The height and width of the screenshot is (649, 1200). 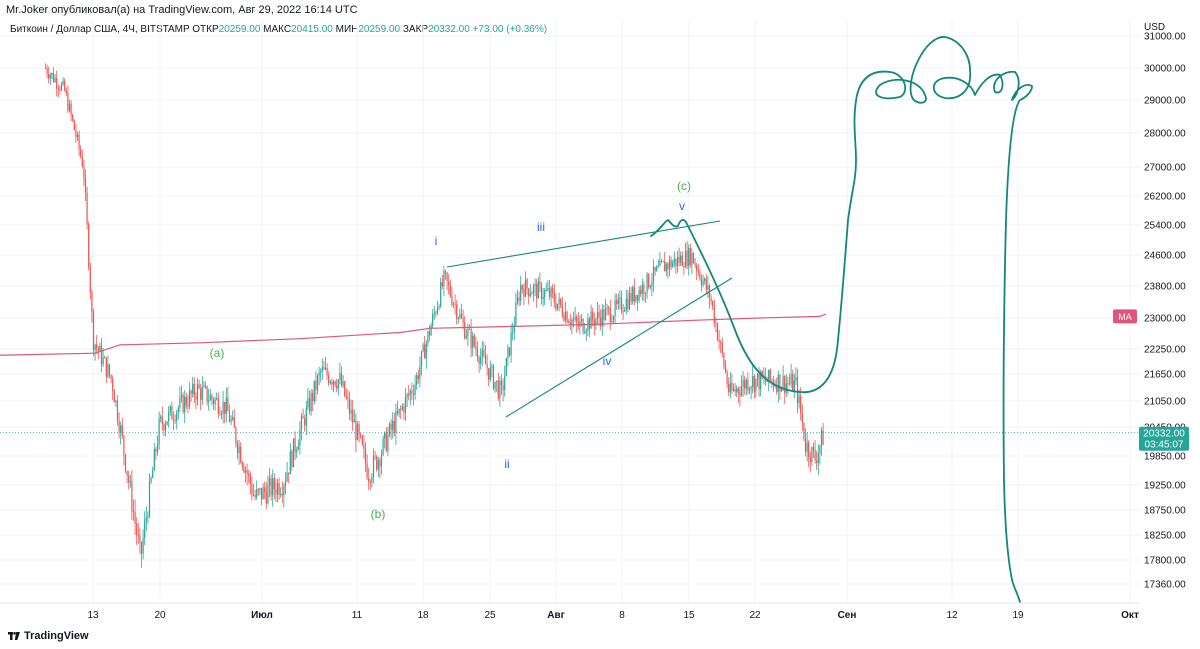 I want to click on x-tick-label: 18, so click(x=423, y=615).